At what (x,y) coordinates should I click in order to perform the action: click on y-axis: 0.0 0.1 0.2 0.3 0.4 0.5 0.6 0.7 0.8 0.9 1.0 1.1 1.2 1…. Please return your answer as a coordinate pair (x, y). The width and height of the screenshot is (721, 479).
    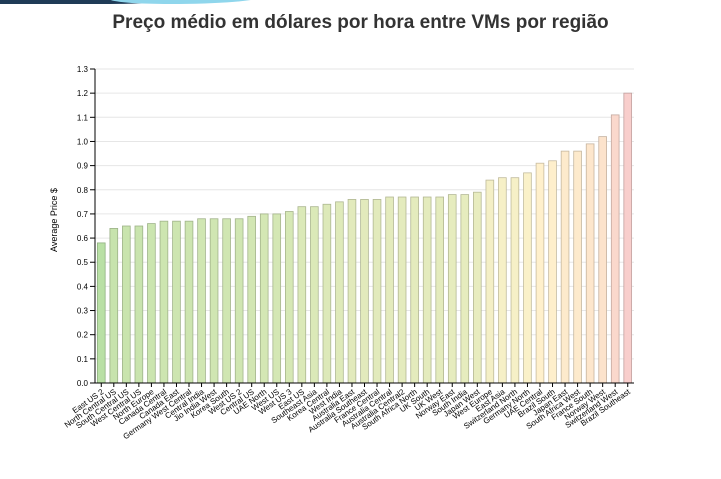
    Looking at the image, I should click on (86, 226).